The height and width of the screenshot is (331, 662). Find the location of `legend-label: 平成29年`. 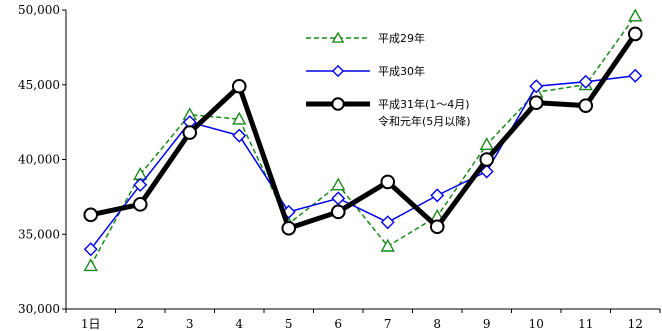

legend-label: 平成29年 is located at coordinates (401, 38).